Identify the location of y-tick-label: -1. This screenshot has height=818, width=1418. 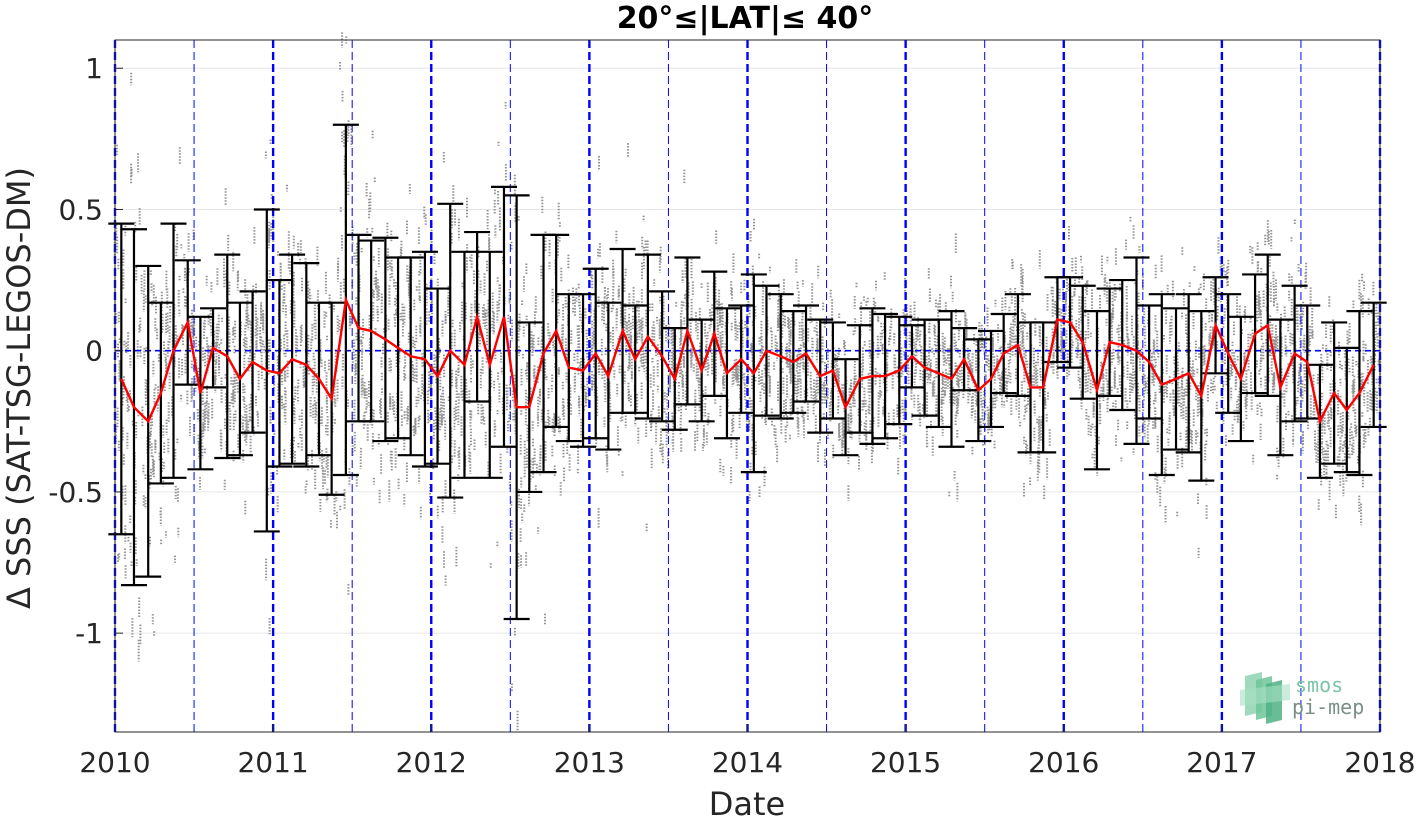
(89, 633).